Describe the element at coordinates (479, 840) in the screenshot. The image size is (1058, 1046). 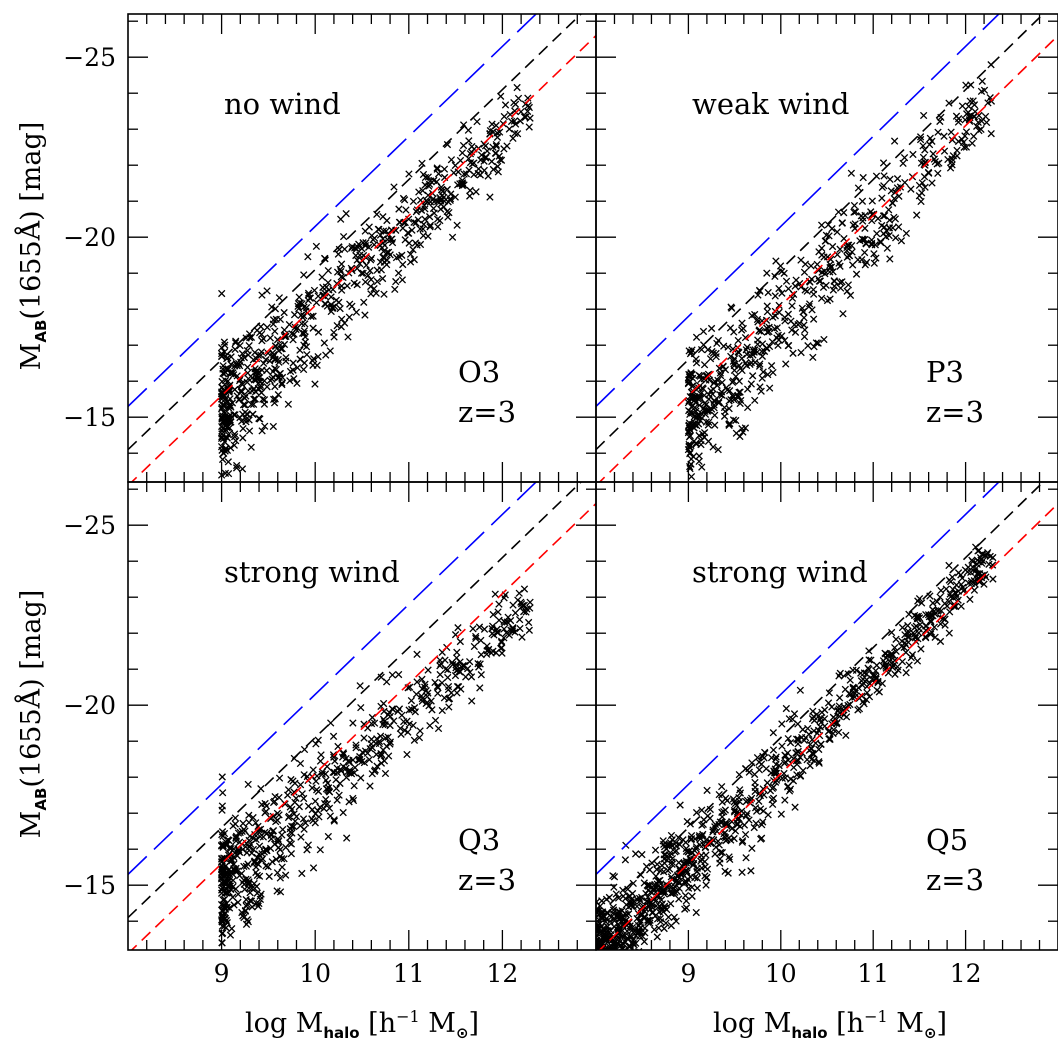
I see `panel-model-label: Q3` at that location.